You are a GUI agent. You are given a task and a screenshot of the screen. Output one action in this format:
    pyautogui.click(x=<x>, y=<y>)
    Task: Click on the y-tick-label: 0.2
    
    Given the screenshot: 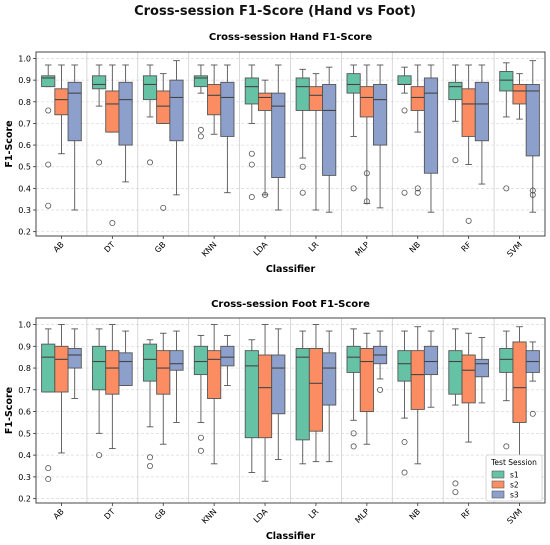 What is the action you would take?
    pyautogui.click(x=24, y=499)
    